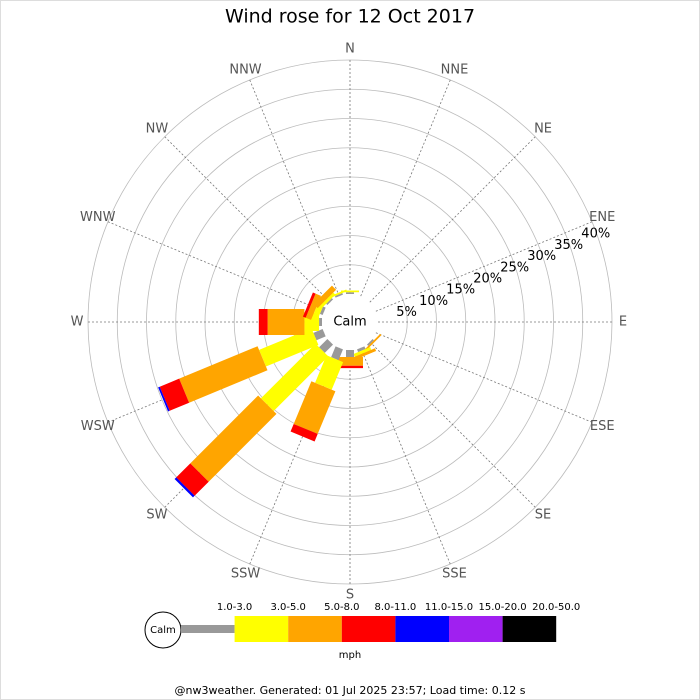  I want to click on unit-label: mph, so click(350, 655).